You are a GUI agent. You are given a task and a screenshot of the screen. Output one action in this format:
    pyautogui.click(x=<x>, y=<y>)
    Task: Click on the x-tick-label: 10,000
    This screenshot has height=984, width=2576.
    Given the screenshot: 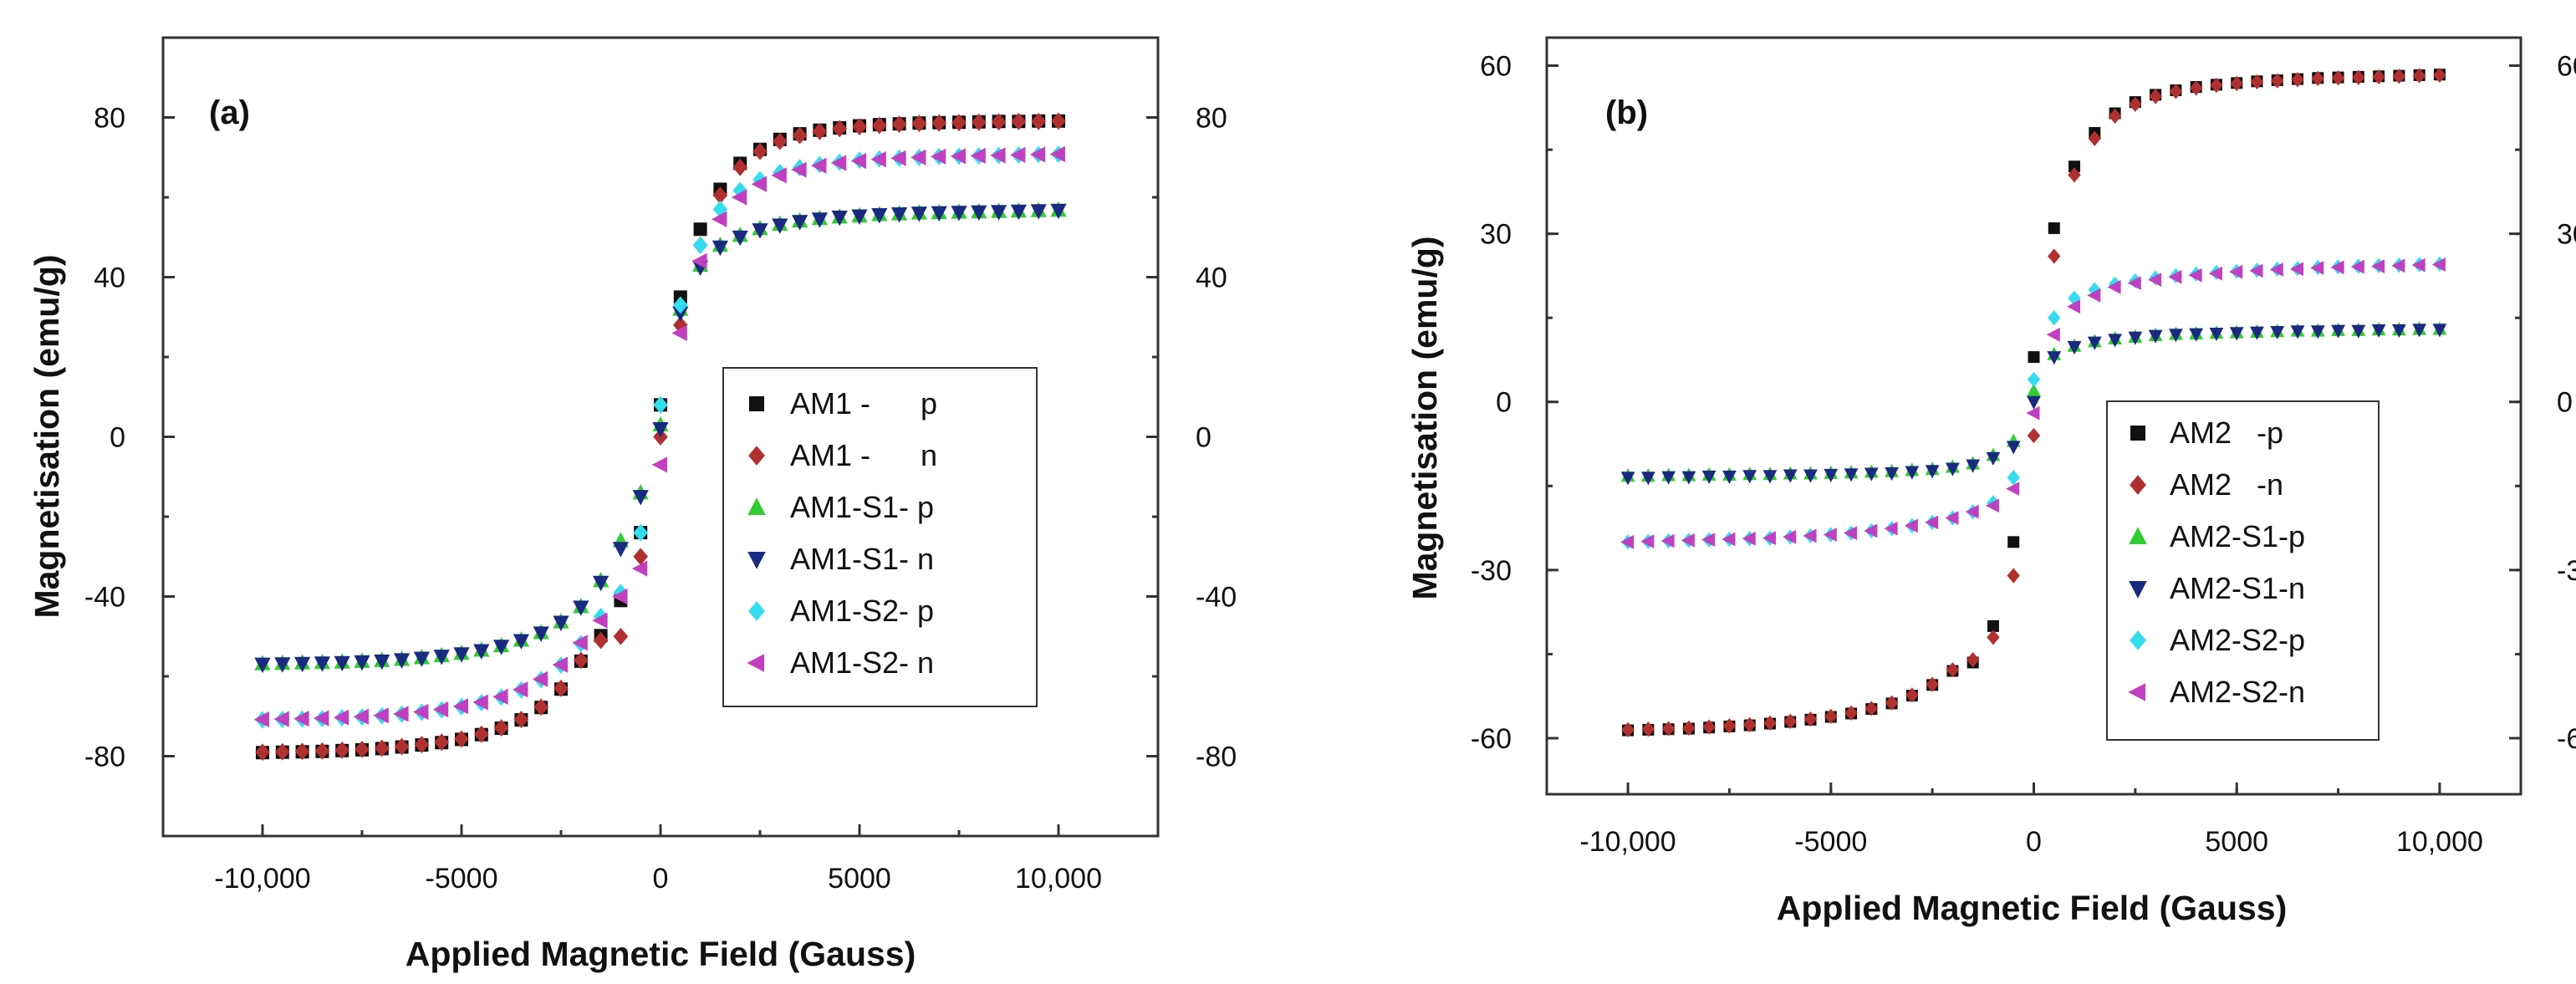 What is the action you would take?
    pyautogui.click(x=1058, y=879)
    